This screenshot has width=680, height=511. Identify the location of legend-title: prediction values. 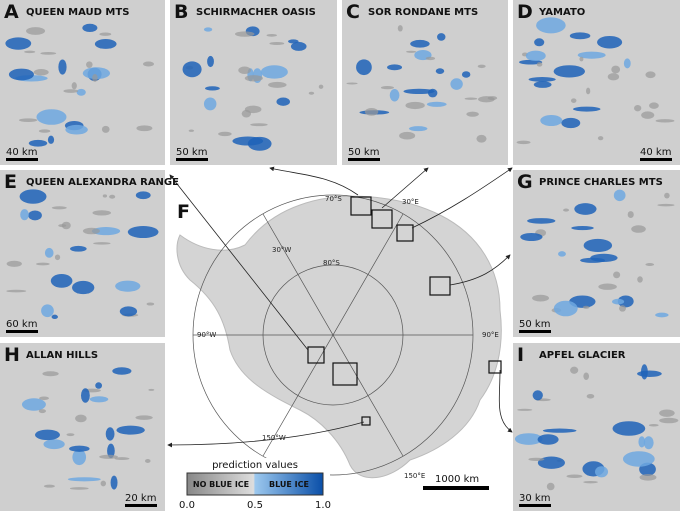
(255, 465).